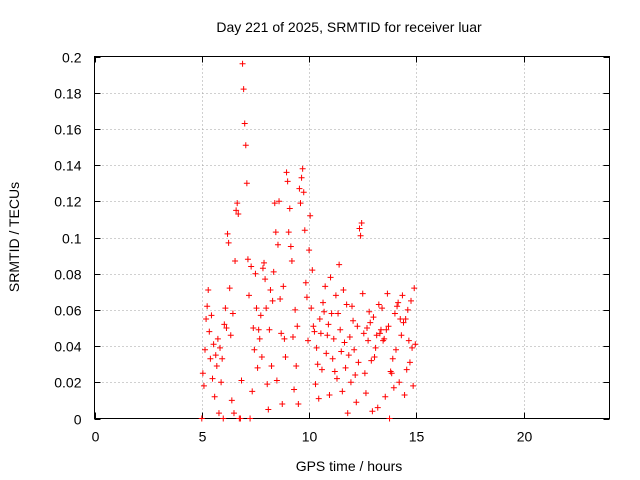 The height and width of the screenshot is (480, 640). I want to click on y-tick-label: 0, so click(78, 420).